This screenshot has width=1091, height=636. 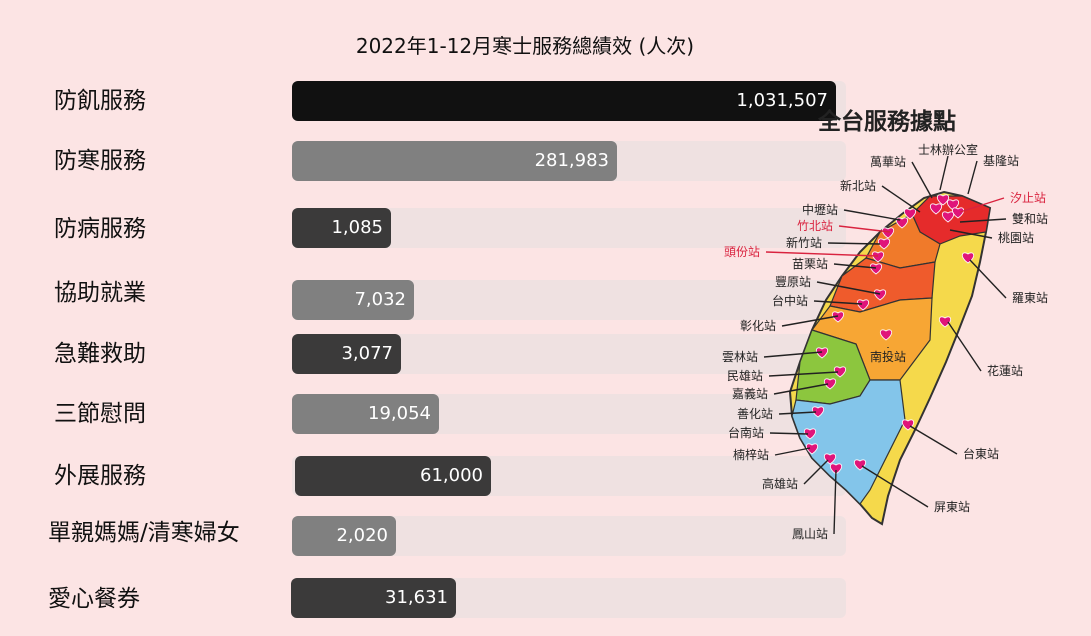 I want to click on station-label: 桃園站, so click(x=1016, y=237).